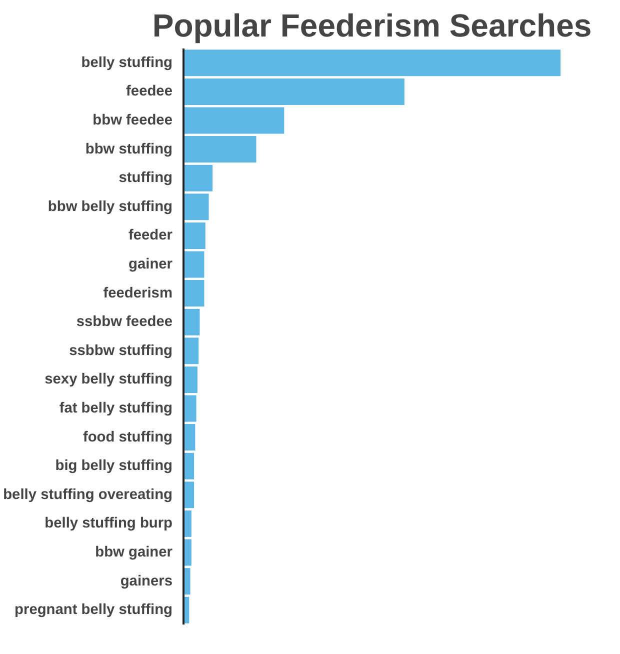 Image resolution: width=620 pixels, height=654 pixels. I want to click on y-tick-label: ssbbw feedee, so click(124, 322).